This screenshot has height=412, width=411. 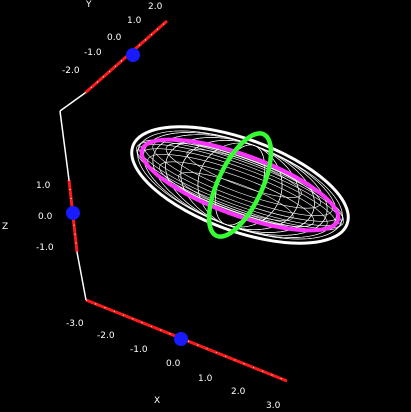 I want to click on y-tick-label: -2.0, so click(x=71, y=71).